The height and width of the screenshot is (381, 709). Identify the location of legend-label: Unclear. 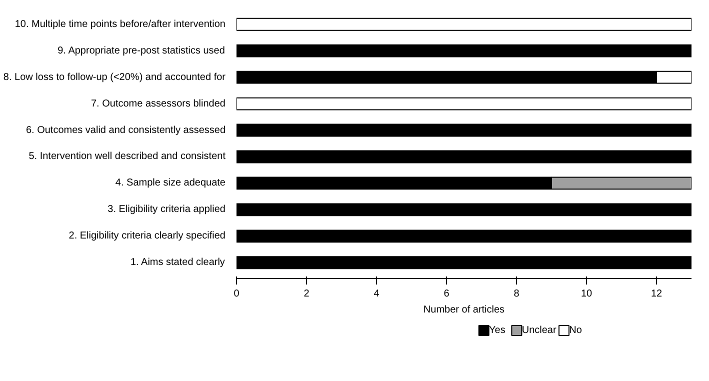
(539, 330).